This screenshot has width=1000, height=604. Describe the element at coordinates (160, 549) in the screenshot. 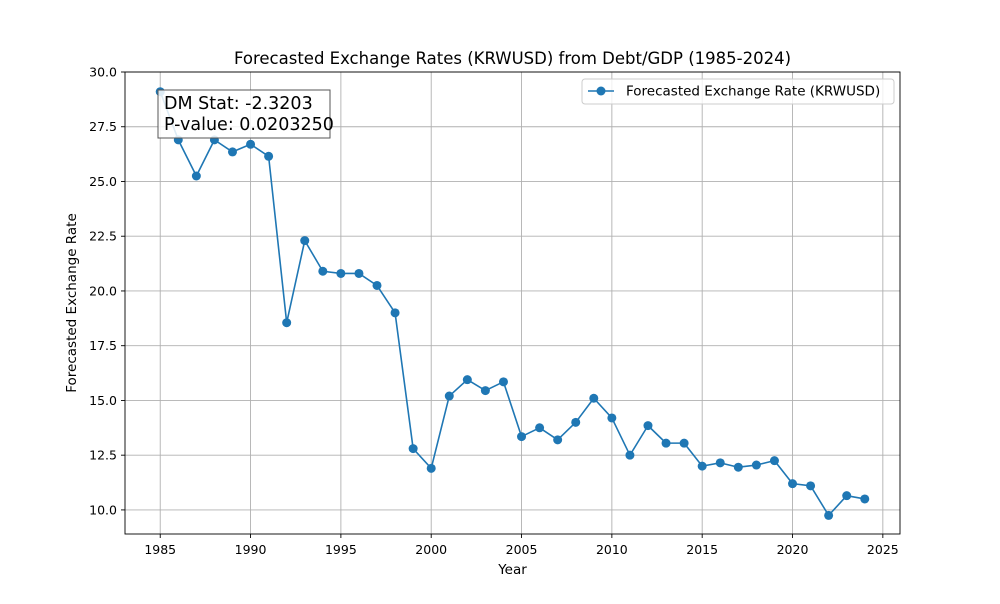

I see `x-tick-label: 1985` at that location.